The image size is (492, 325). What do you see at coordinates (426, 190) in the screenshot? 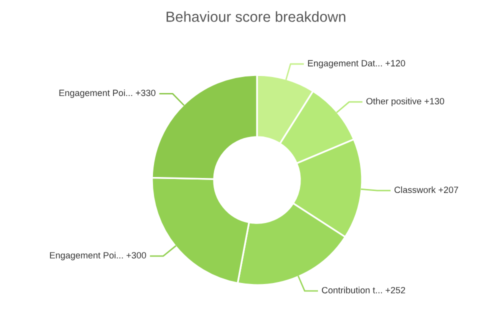
I see `slice-label: Classwork +207` at bounding box center [426, 190].